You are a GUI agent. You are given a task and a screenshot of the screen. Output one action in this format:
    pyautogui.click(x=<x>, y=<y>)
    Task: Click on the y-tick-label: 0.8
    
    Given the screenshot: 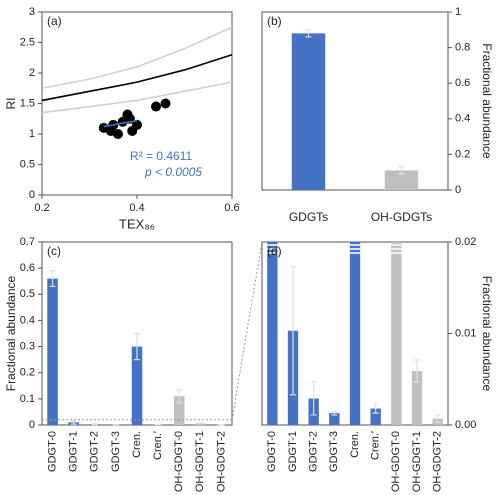 What is the action you would take?
    pyautogui.click(x=462, y=48)
    